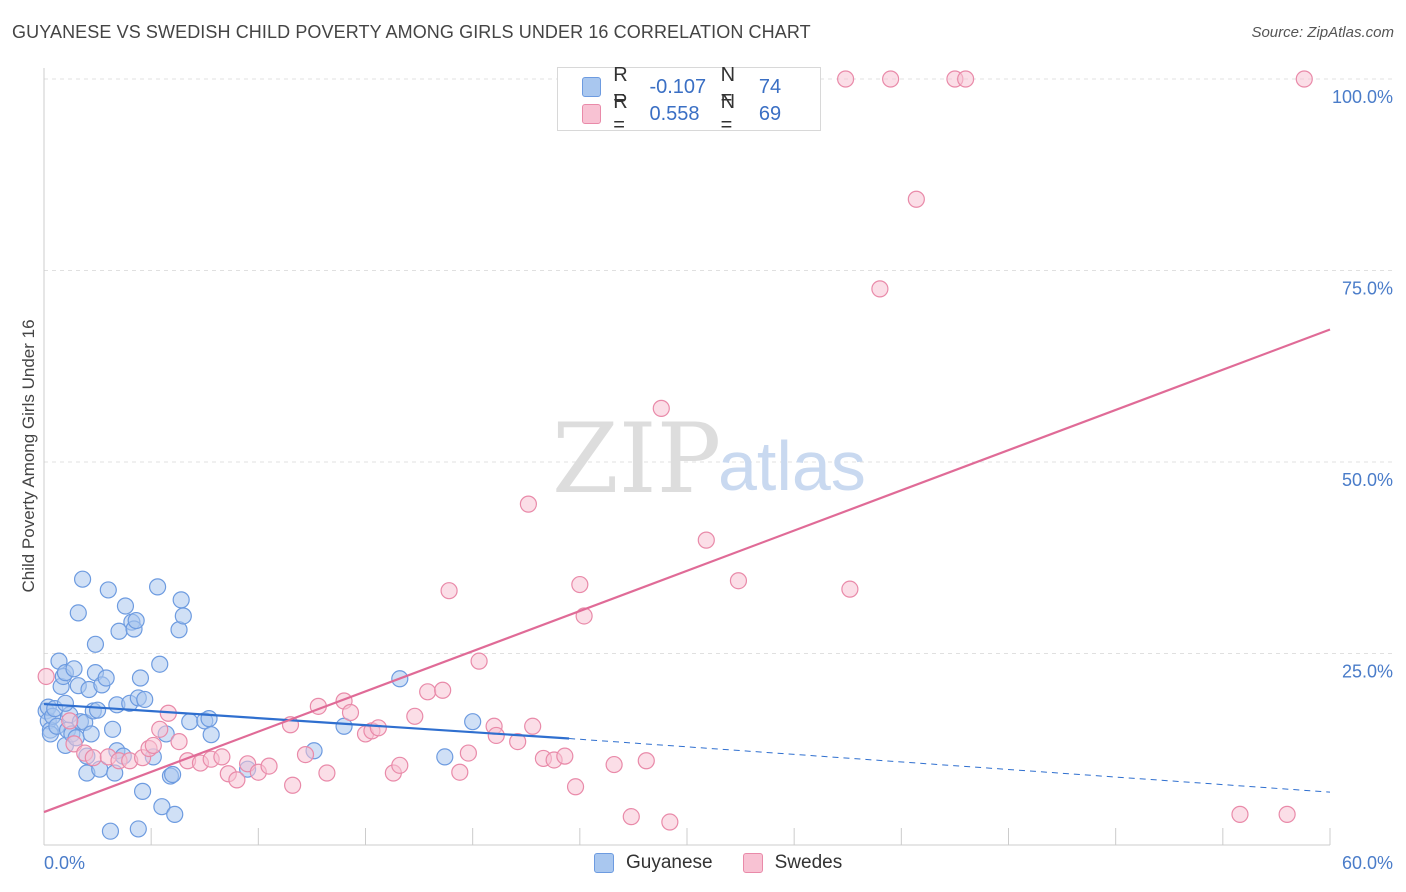 This screenshot has height=892, width=1406. Describe the element at coordinates (64, 863) in the screenshot. I see `x-tick-label: 0.0%` at that location.